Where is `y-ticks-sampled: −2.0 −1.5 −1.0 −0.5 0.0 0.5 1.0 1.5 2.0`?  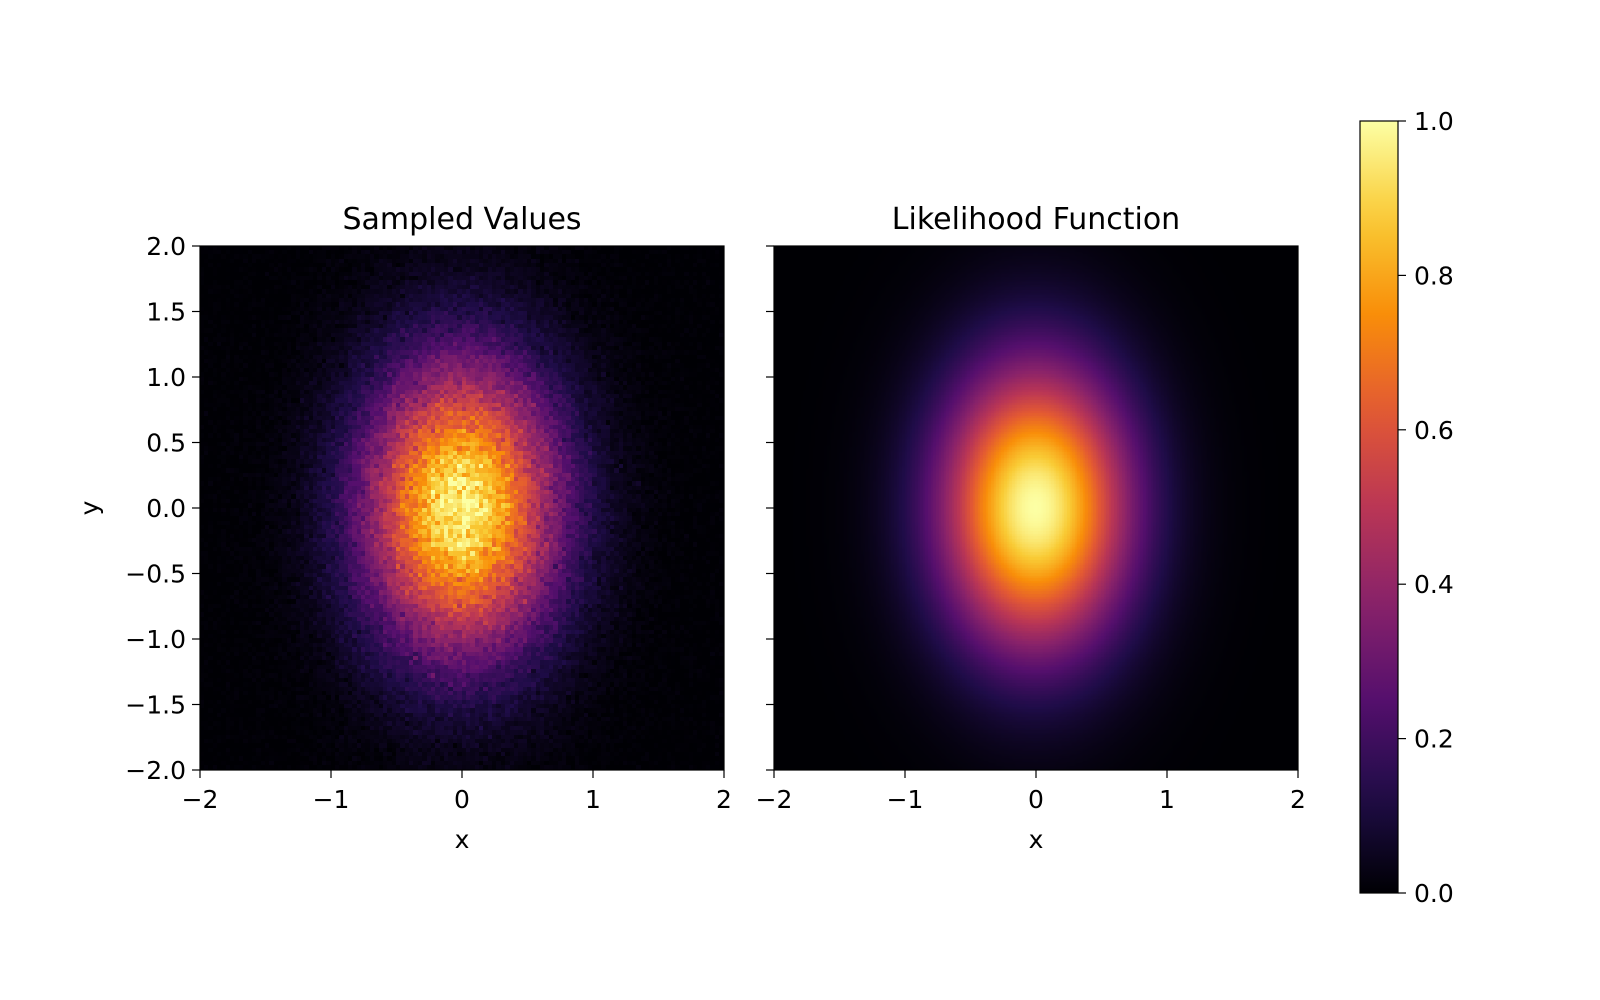 y-ticks-sampled: −2.0 −1.5 −1.0 −0.5 0.0 0.5 1.0 1.5 2.0 is located at coordinates (162, 508).